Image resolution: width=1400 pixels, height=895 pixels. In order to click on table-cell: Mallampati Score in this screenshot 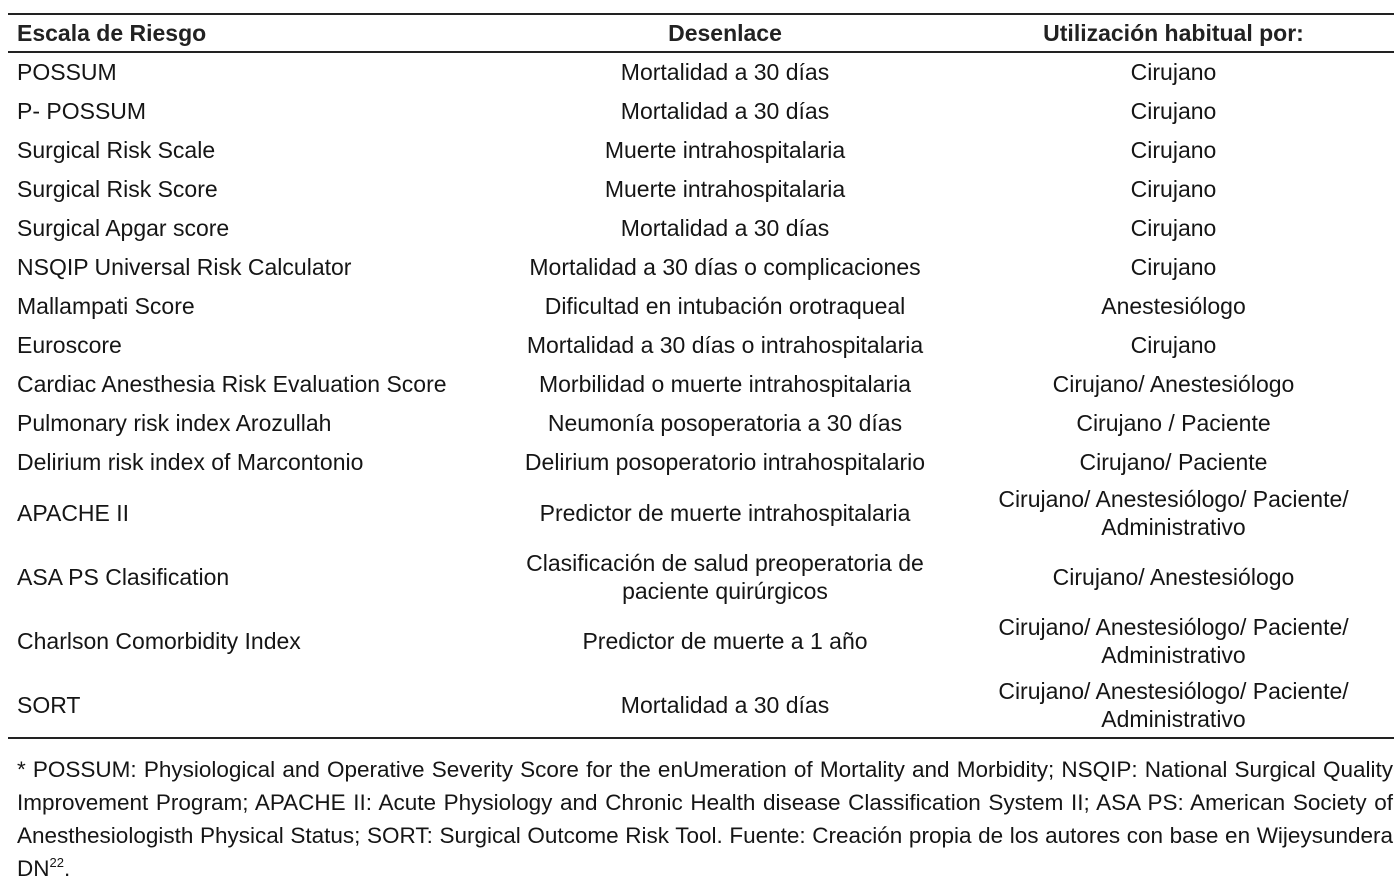, I will do `click(106, 305)`.